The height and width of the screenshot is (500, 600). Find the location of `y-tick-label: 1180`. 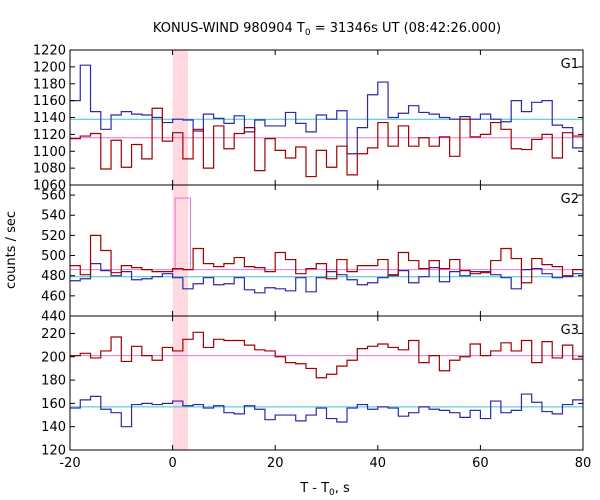

y-tick-label: 1180 is located at coordinates (49, 84).